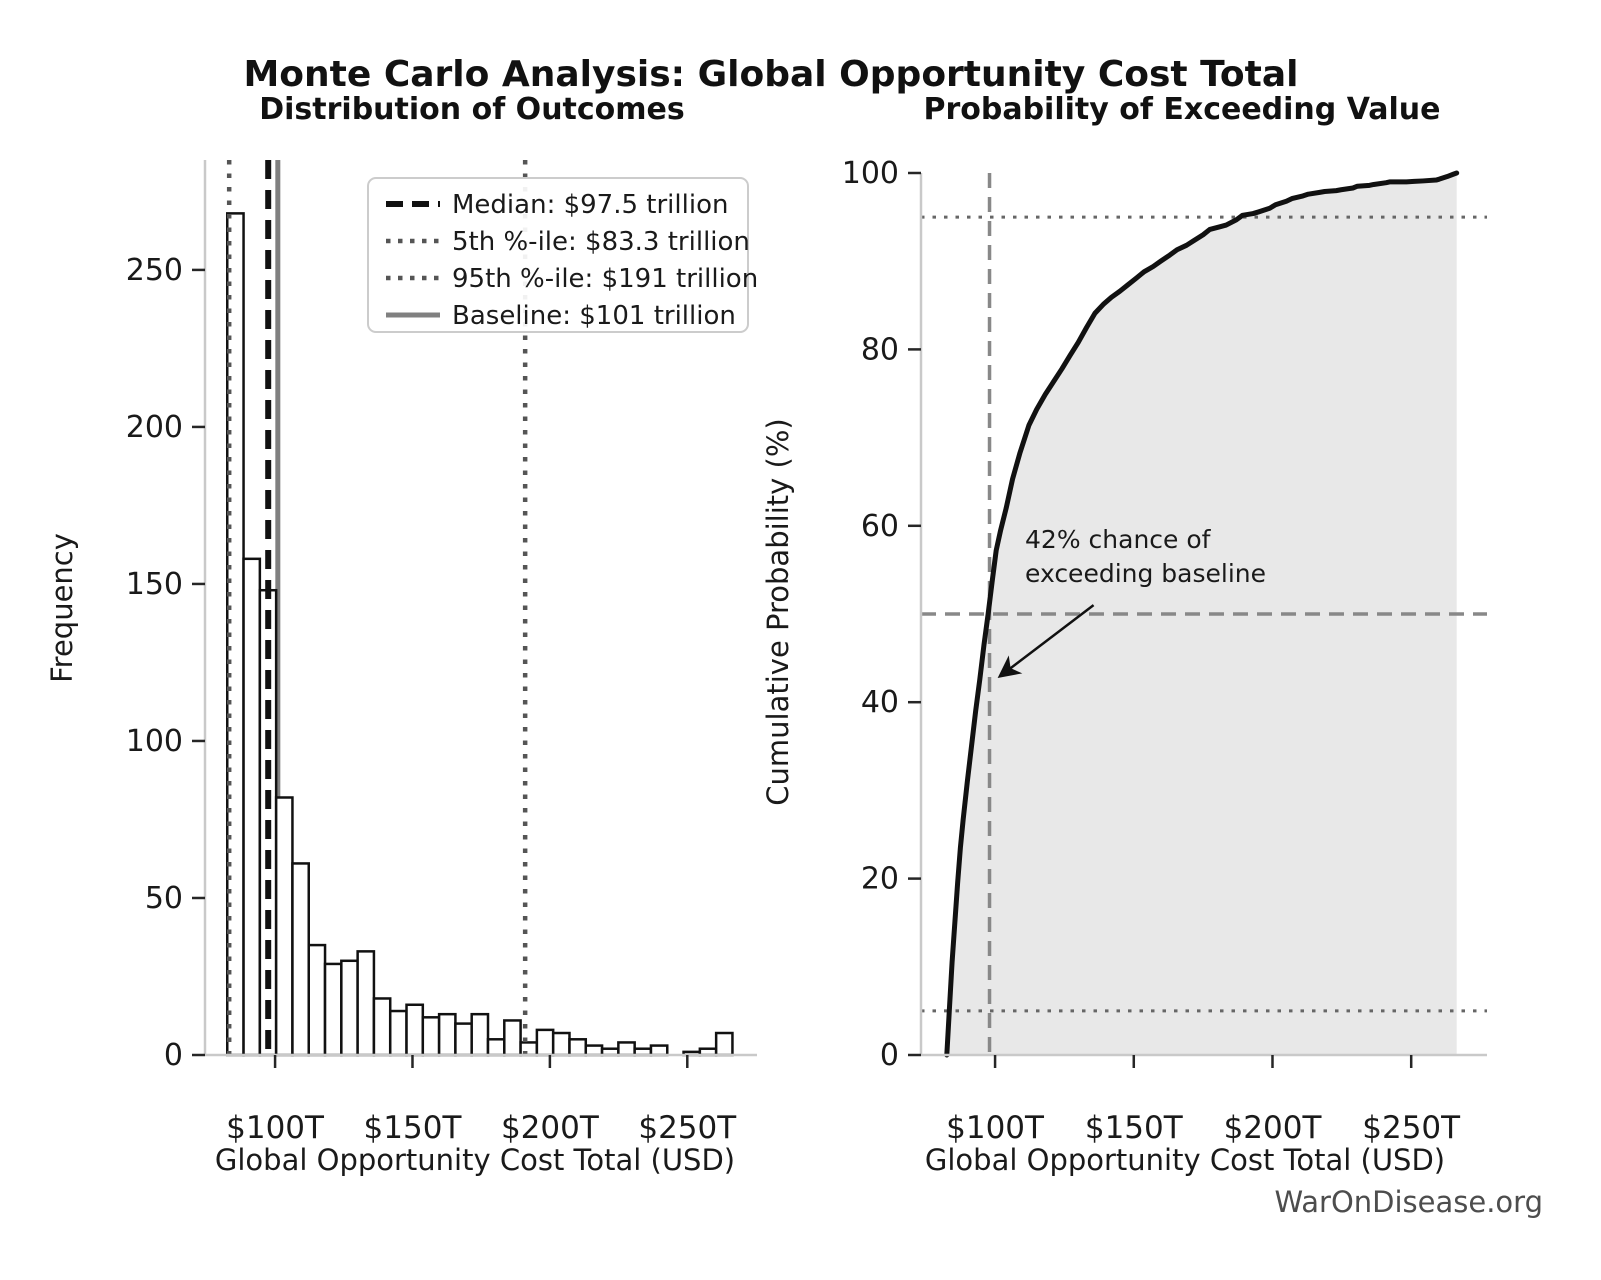 This screenshot has width=1601, height=1280. I want to click on y-tick-label: 150, so click(154, 584).